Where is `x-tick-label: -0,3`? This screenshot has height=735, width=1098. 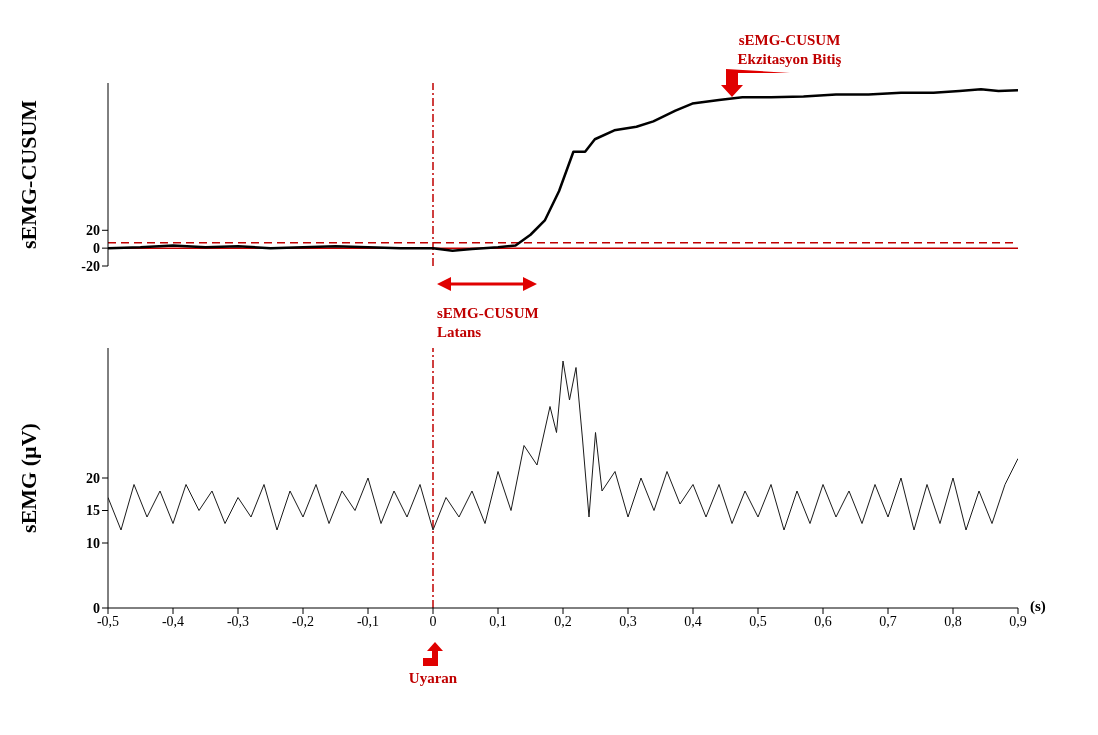 x-tick-label: -0,3 is located at coordinates (238, 621).